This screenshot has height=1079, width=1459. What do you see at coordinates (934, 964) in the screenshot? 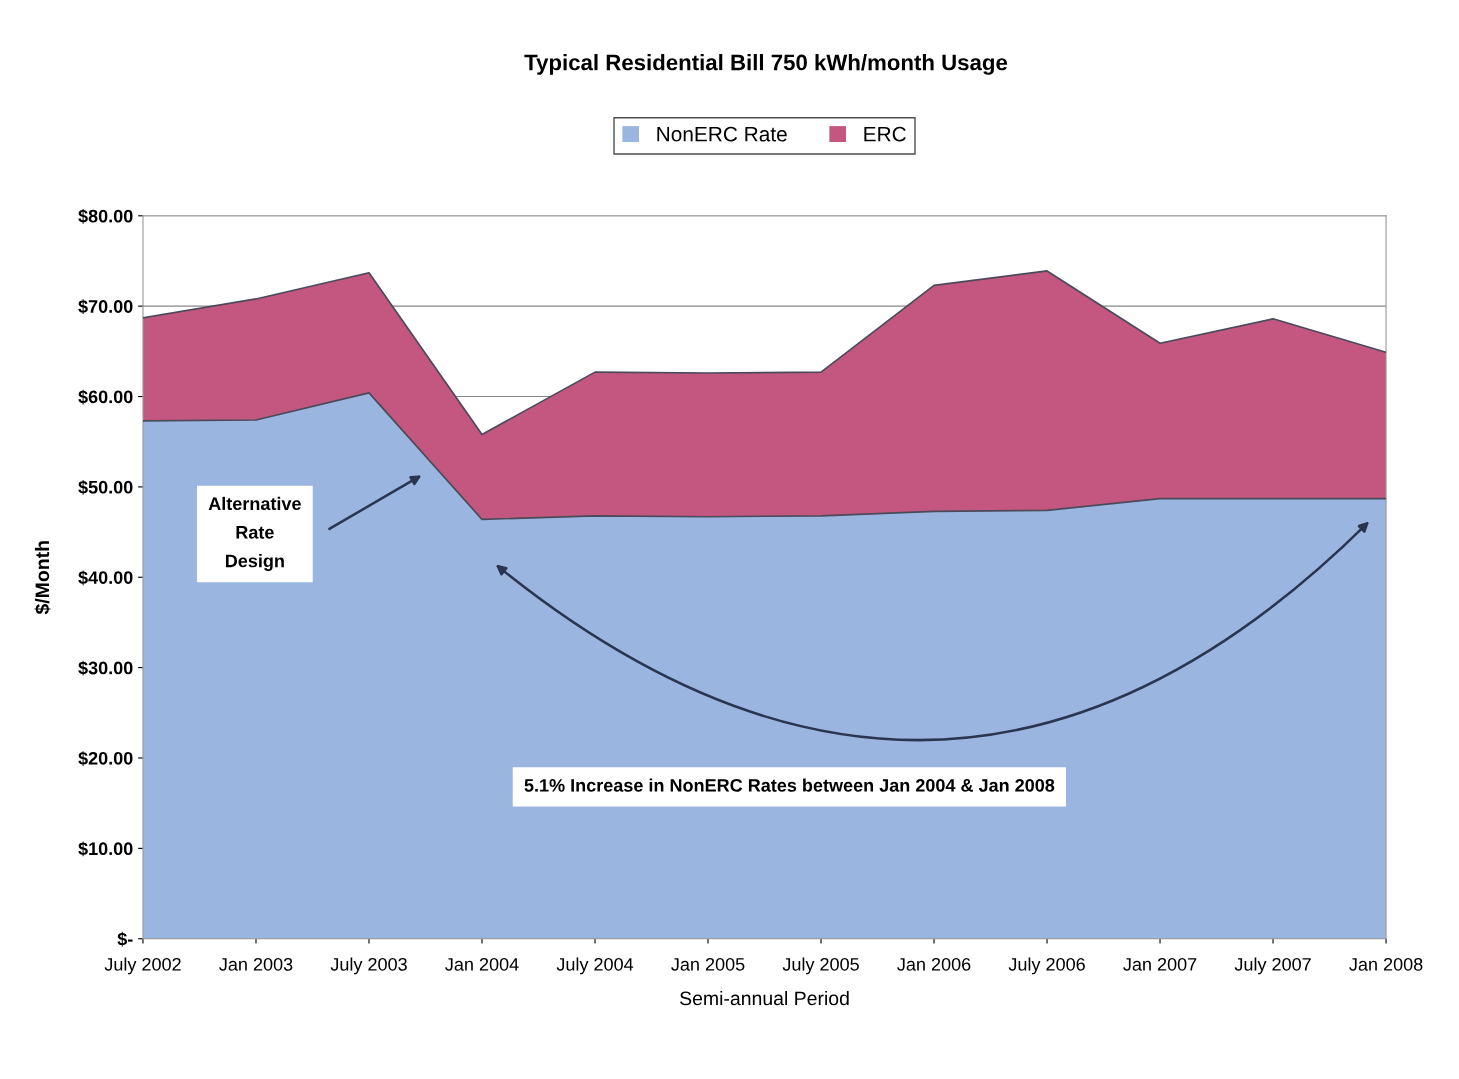
I see `x-tick-label: Jan 2006` at bounding box center [934, 964].